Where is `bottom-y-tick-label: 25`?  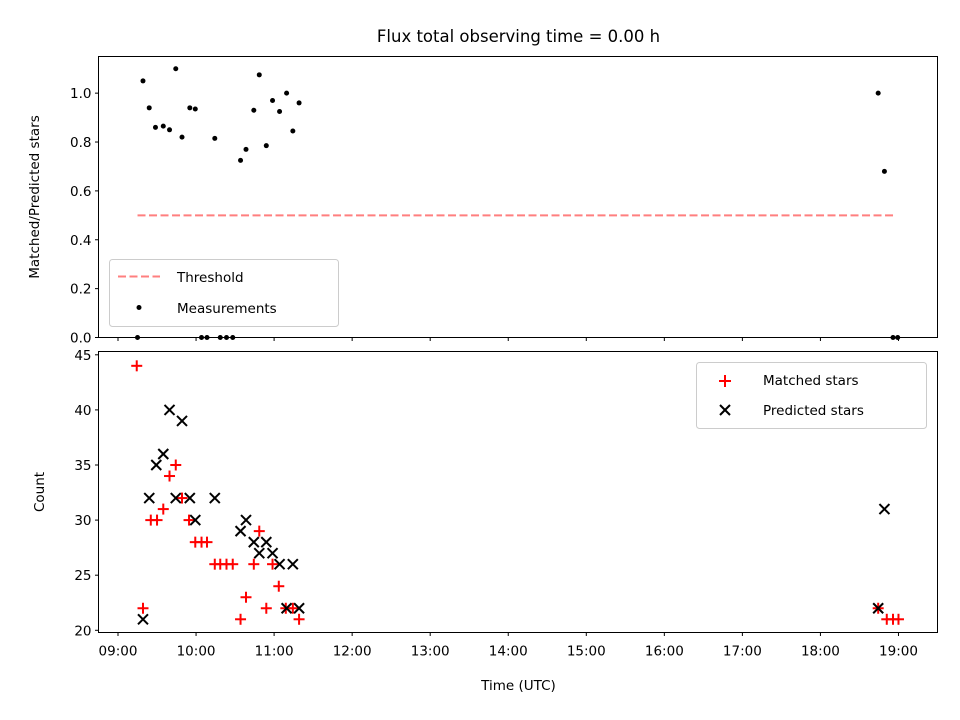 bottom-y-tick-label: 25 is located at coordinates (82, 576).